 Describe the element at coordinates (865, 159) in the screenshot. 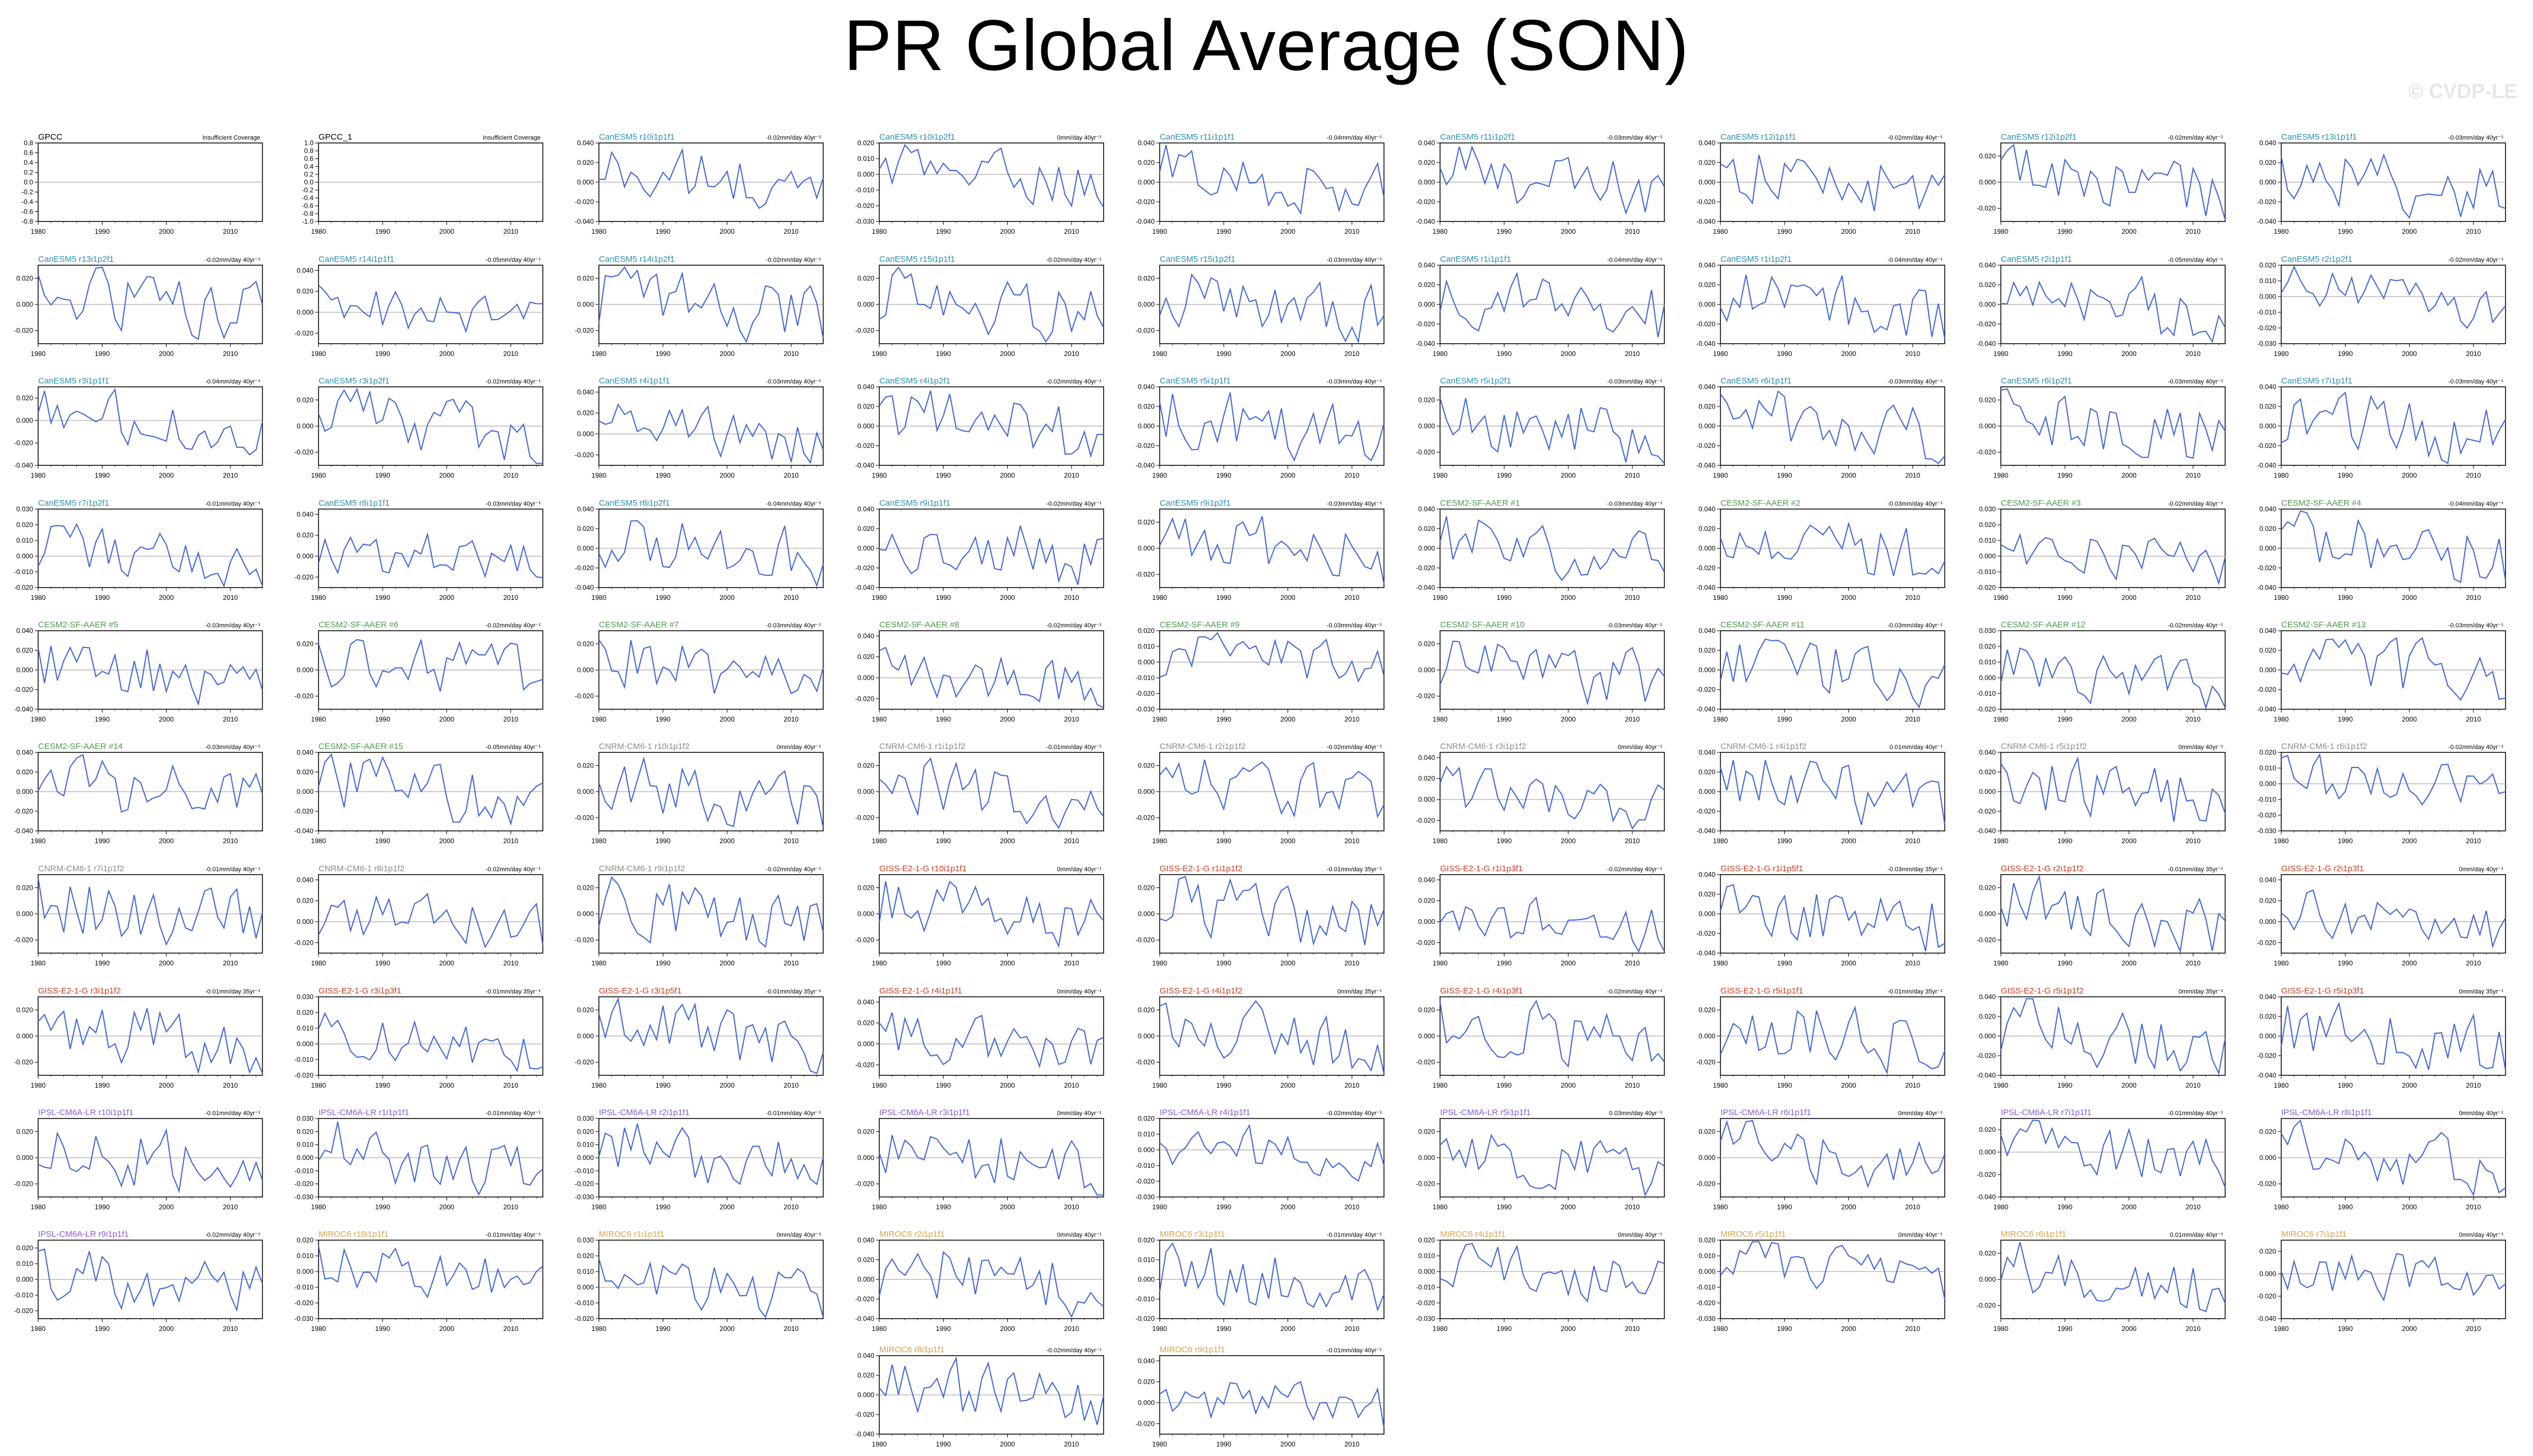

I see `y-tick-label: 0.010` at that location.